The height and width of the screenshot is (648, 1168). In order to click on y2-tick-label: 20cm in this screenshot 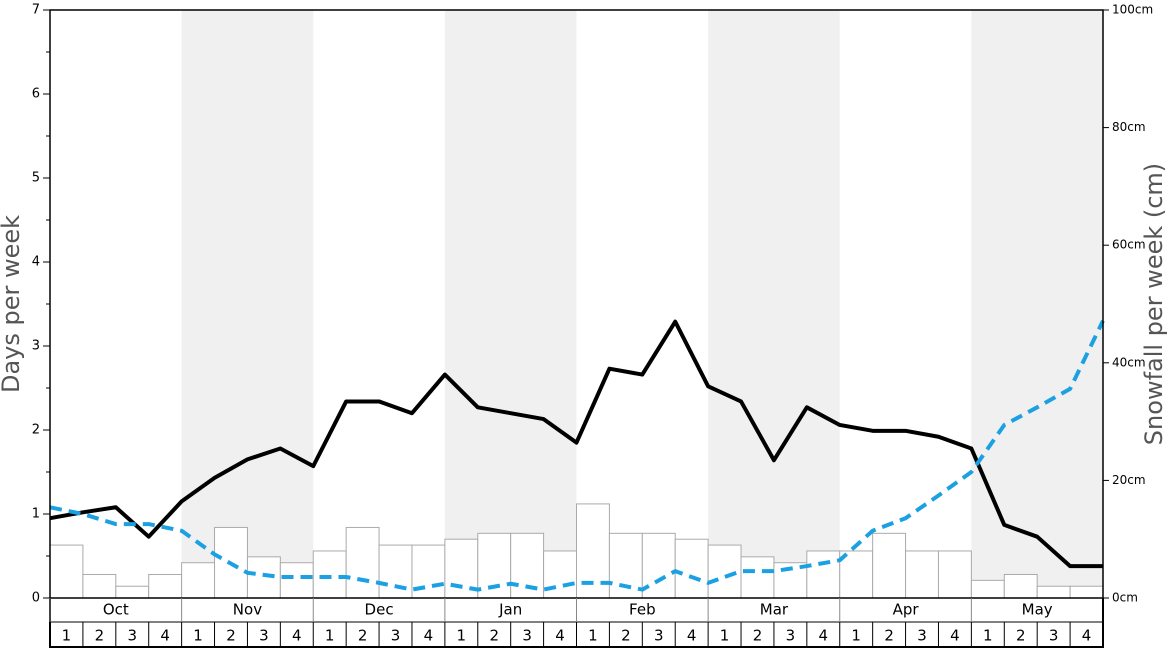, I will do `click(1129, 480)`.